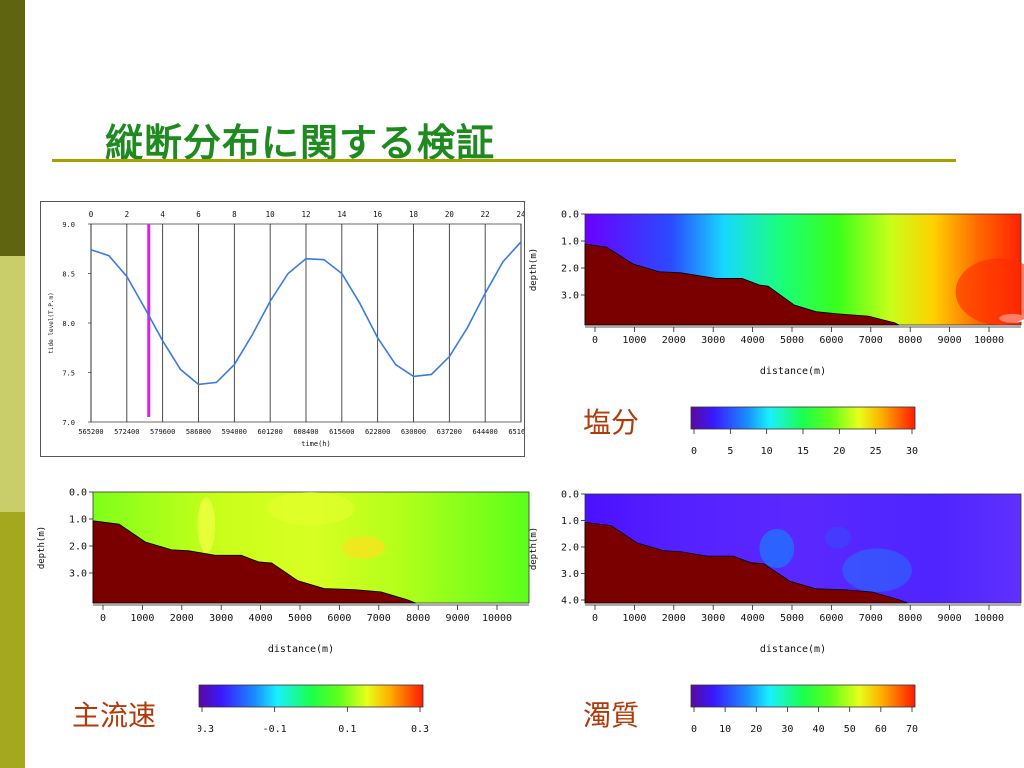  Describe the element at coordinates (912, 729) in the screenshot. I see `colorbar-tick-label: 70` at that location.